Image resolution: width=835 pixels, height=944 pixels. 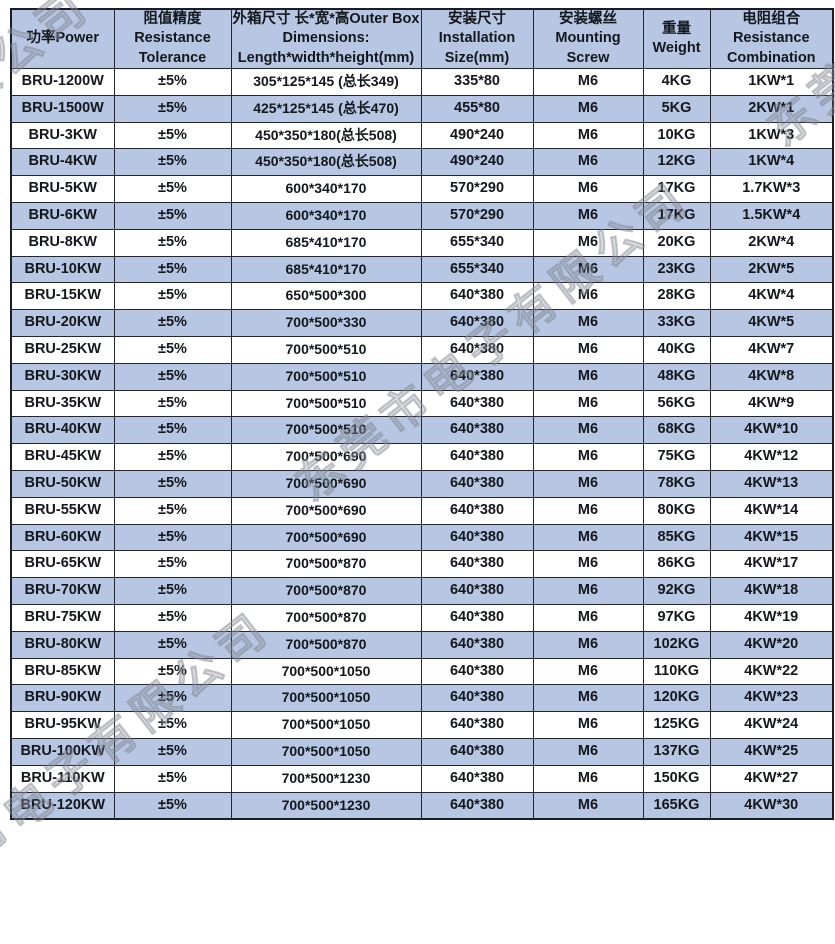 What do you see at coordinates (676, 483) in the screenshot?
I see `cell-weight: 78KG` at bounding box center [676, 483].